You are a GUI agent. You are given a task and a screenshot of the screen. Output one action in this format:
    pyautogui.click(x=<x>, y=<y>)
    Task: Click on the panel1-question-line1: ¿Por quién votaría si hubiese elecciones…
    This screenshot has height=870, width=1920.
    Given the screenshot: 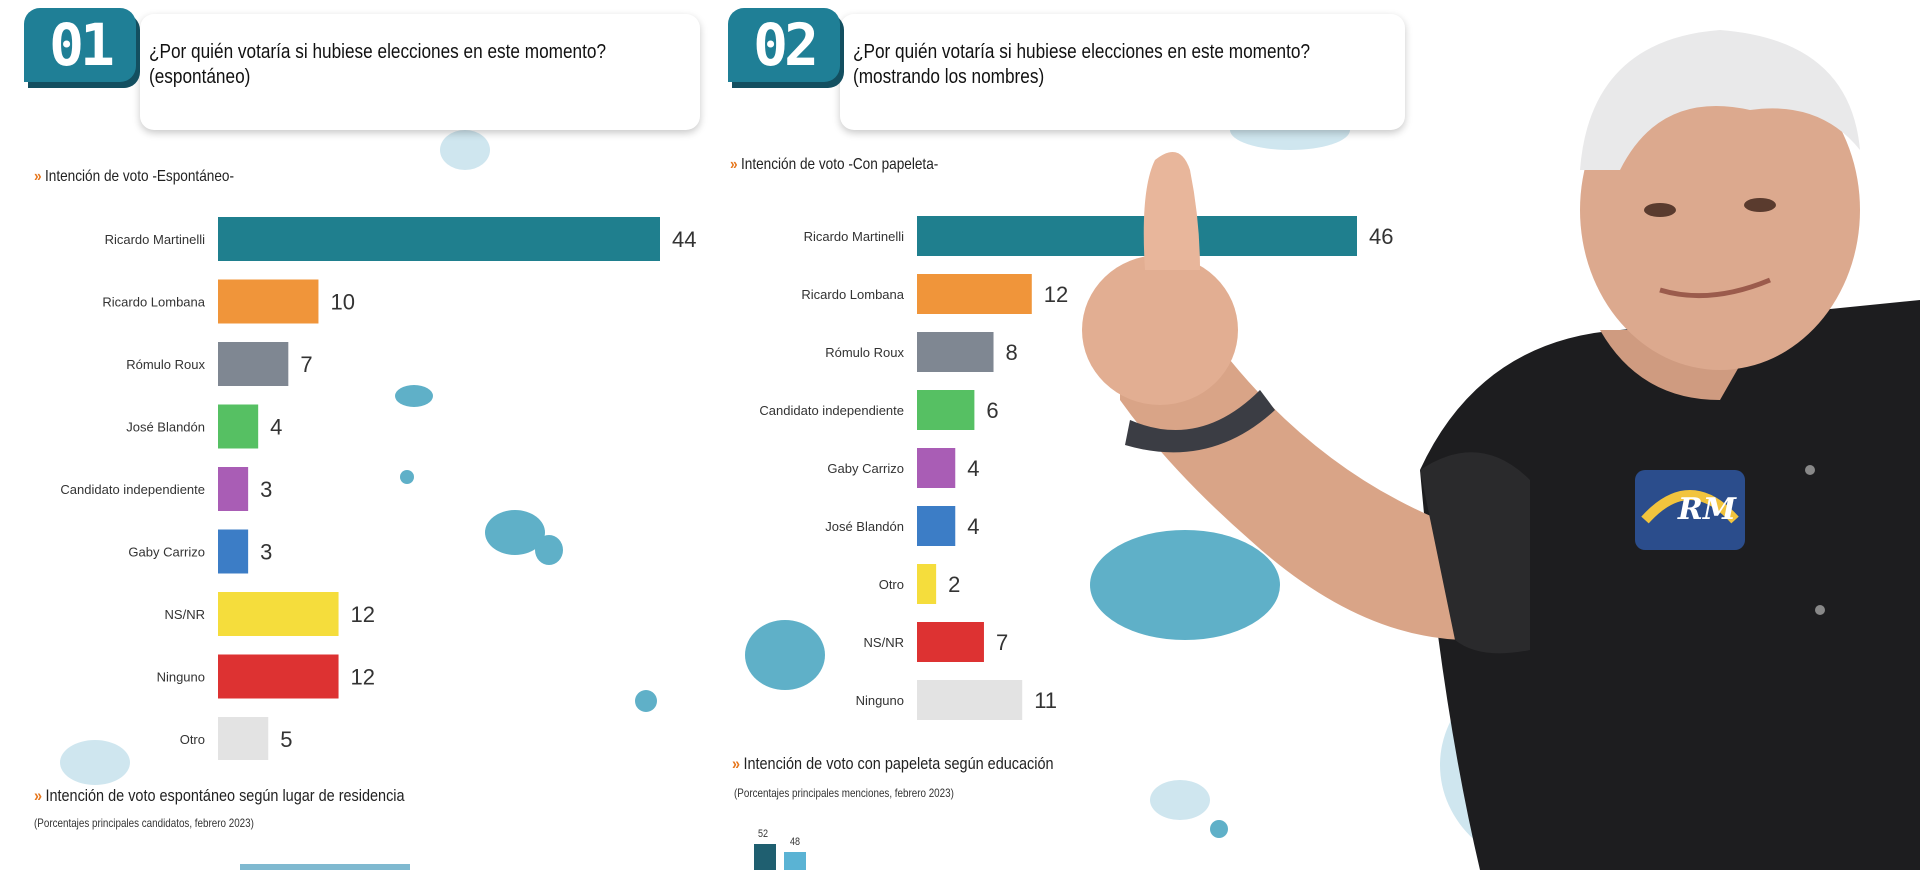 What is the action you would take?
    pyautogui.click(x=378, y=52)
    